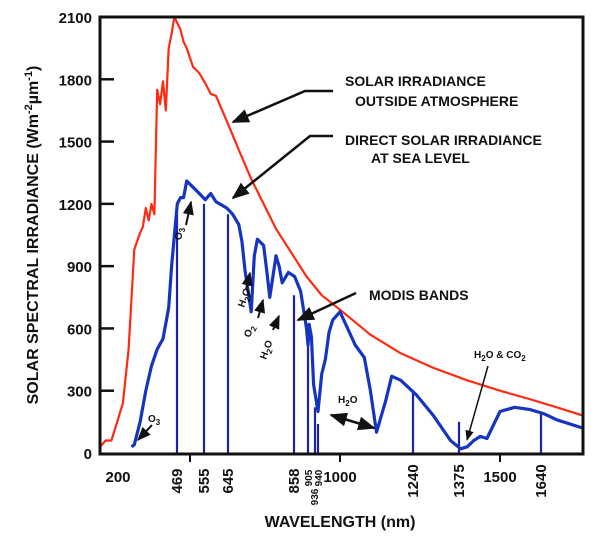 The height and width of the screenshot is (540, 600). I want to click on y-tick-label: 2100, so click(75, 18).